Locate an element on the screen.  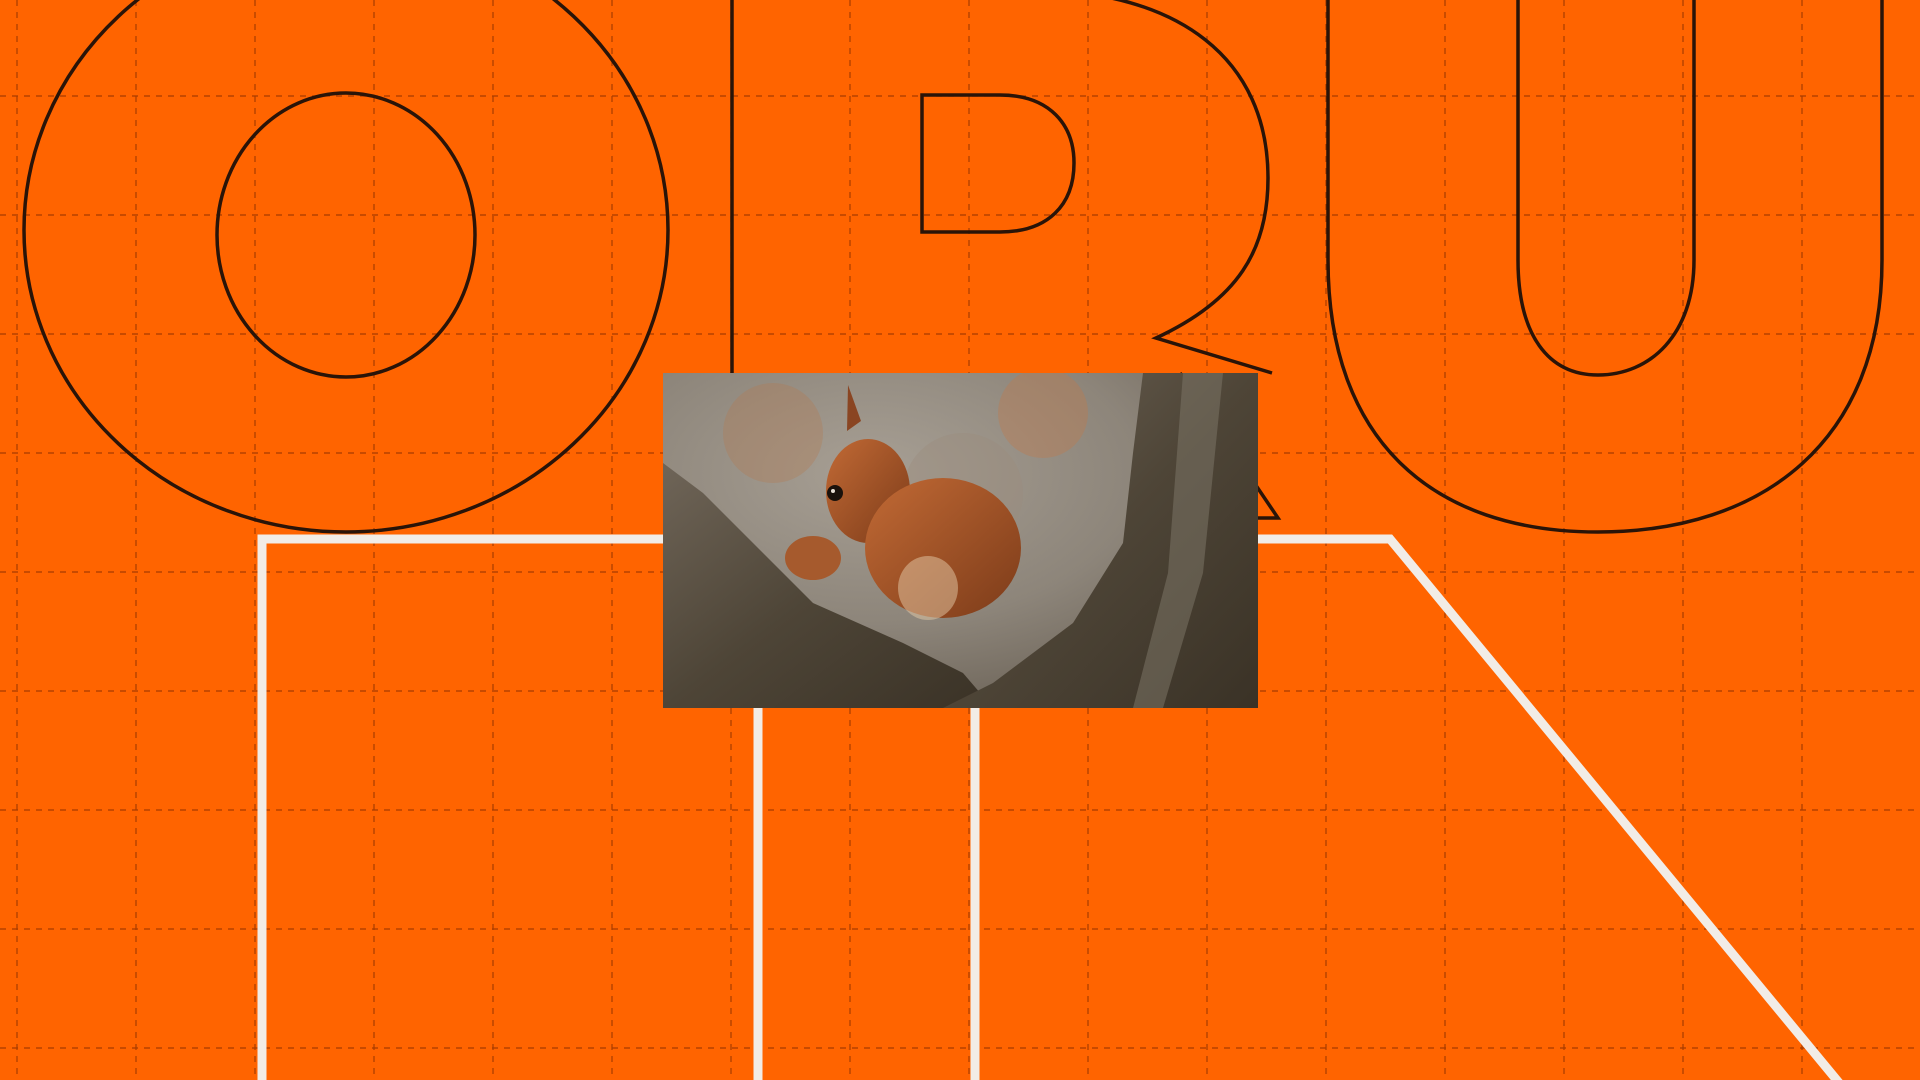
outline-stroke-middle is located at coordinates (866, 894).